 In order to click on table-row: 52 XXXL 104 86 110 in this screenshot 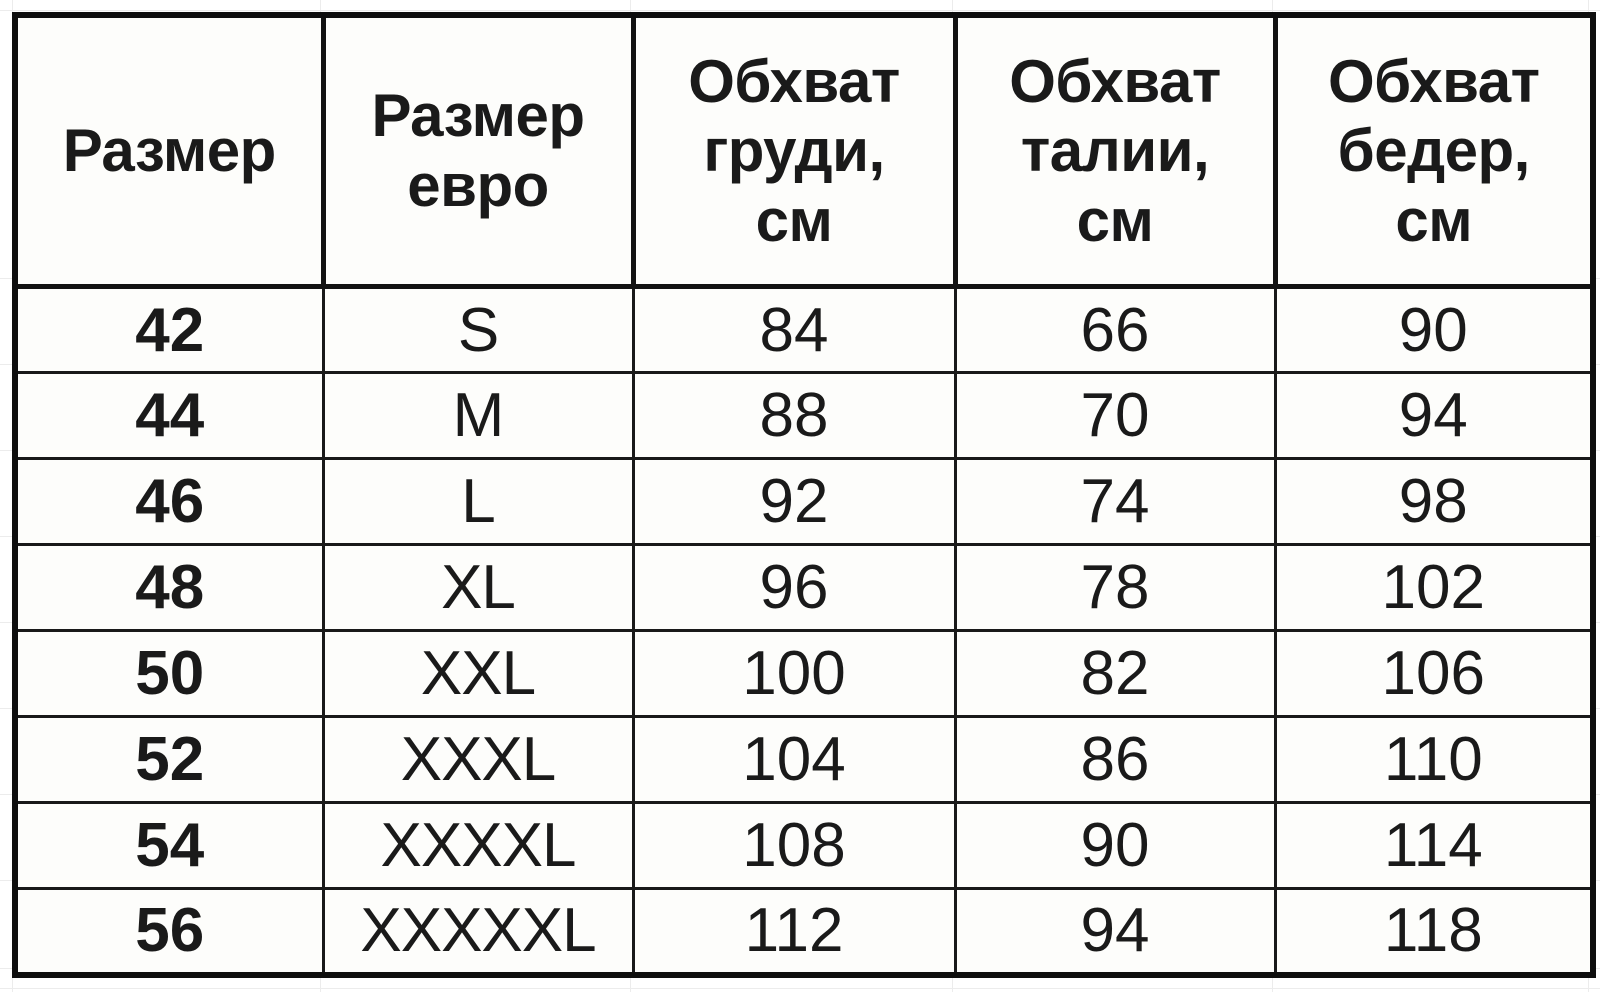, I will do `click(804, 759)`.